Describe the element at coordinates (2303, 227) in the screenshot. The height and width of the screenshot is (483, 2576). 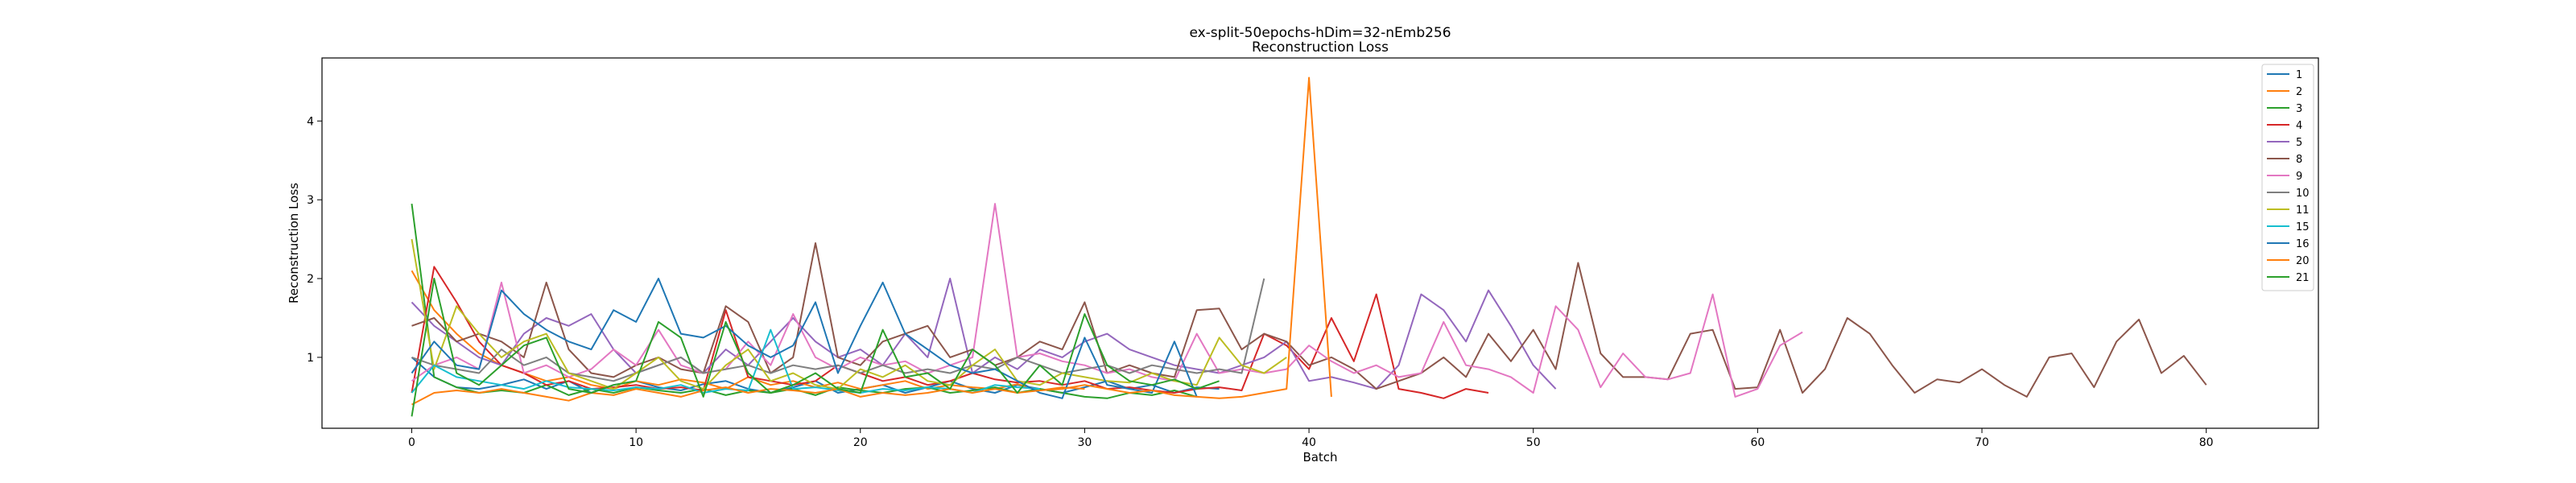
I see `legend-label-15: 15` at that location.